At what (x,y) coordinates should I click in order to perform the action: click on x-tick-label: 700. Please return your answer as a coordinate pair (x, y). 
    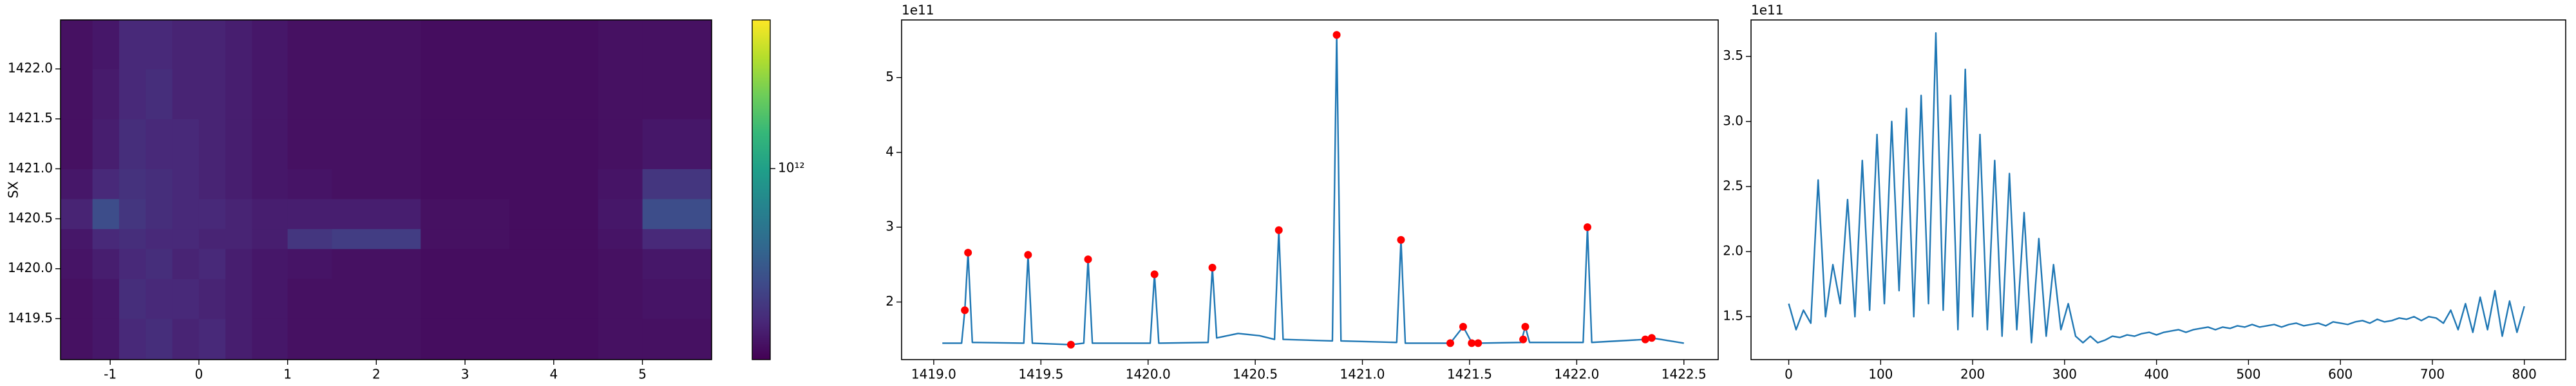
    Looking at the image, I should click on (2432, 374).